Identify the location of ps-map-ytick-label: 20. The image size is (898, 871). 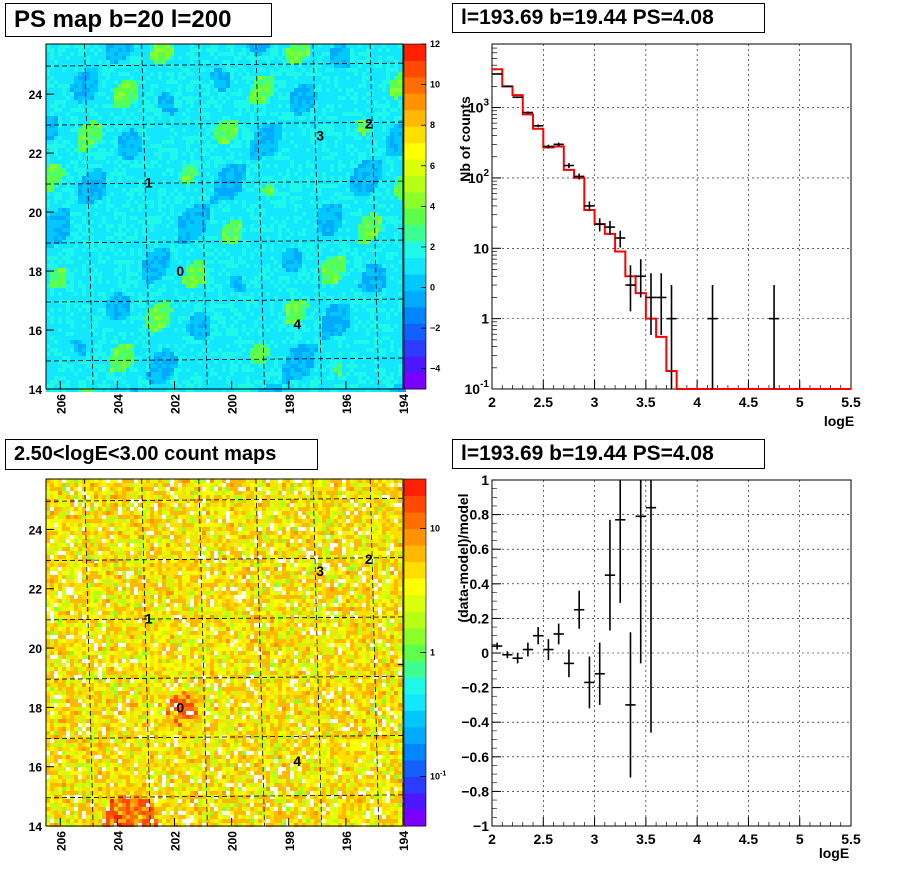
(36, 213).